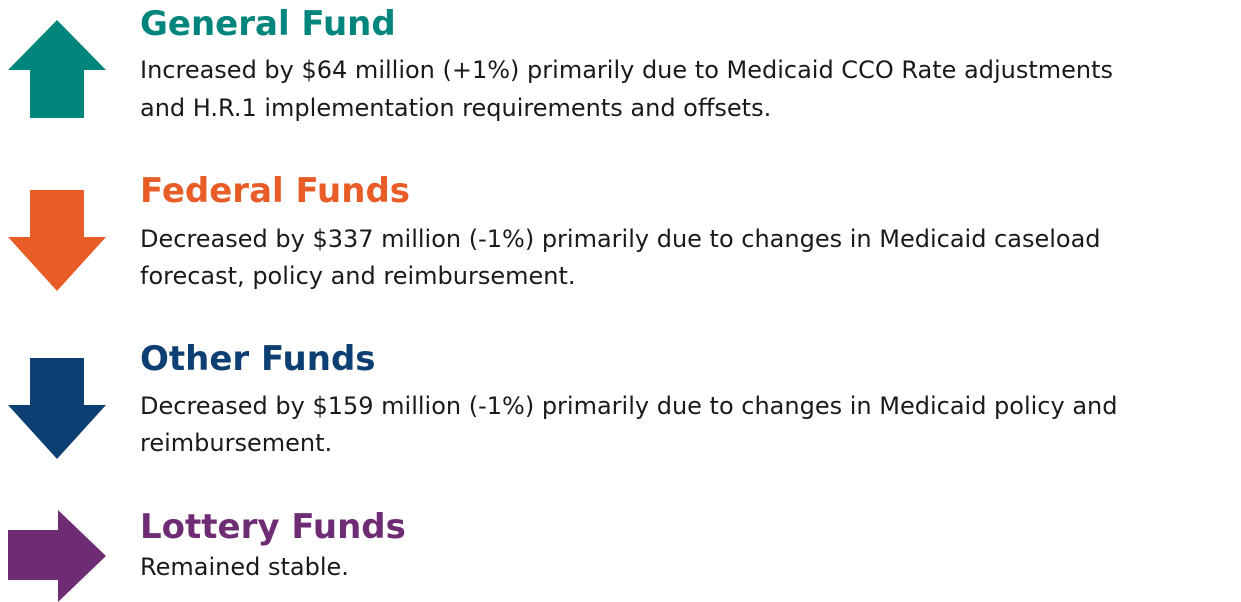 The height and width of the screenshot is (602, 1241). Describe the element at coordinates (244, 567) in the screenshot. I see `item-text: Remained stable.` at that location.